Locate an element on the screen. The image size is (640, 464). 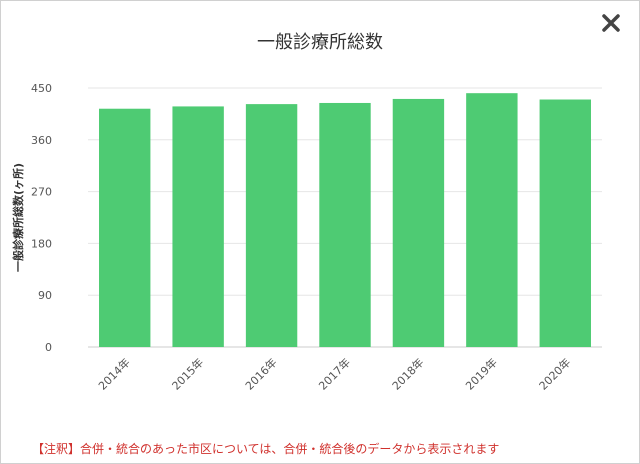
y-tick-label: 180 is located at coordinates (41, 243).